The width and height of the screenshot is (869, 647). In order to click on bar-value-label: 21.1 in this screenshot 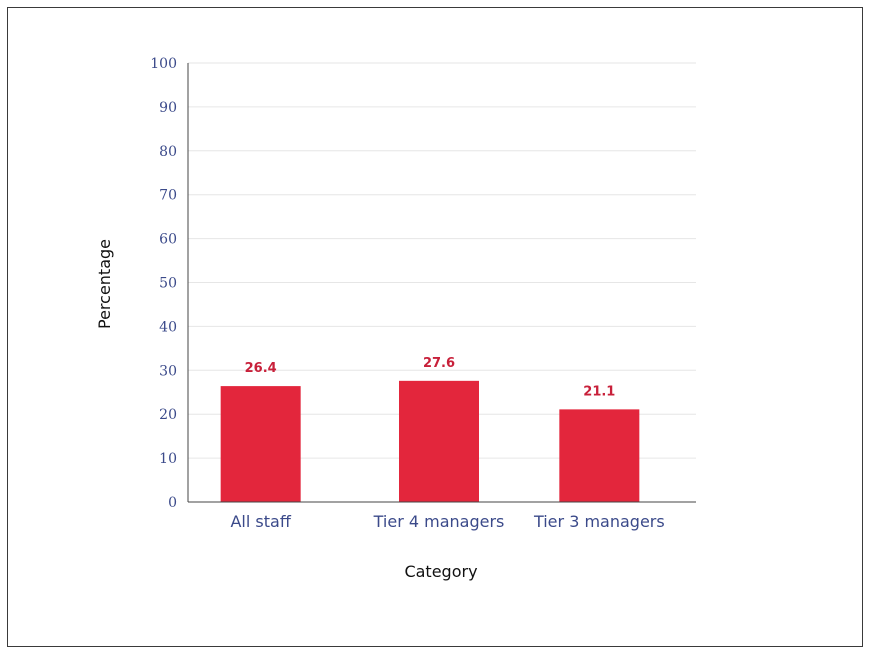, I will do `click(599, 391)`.